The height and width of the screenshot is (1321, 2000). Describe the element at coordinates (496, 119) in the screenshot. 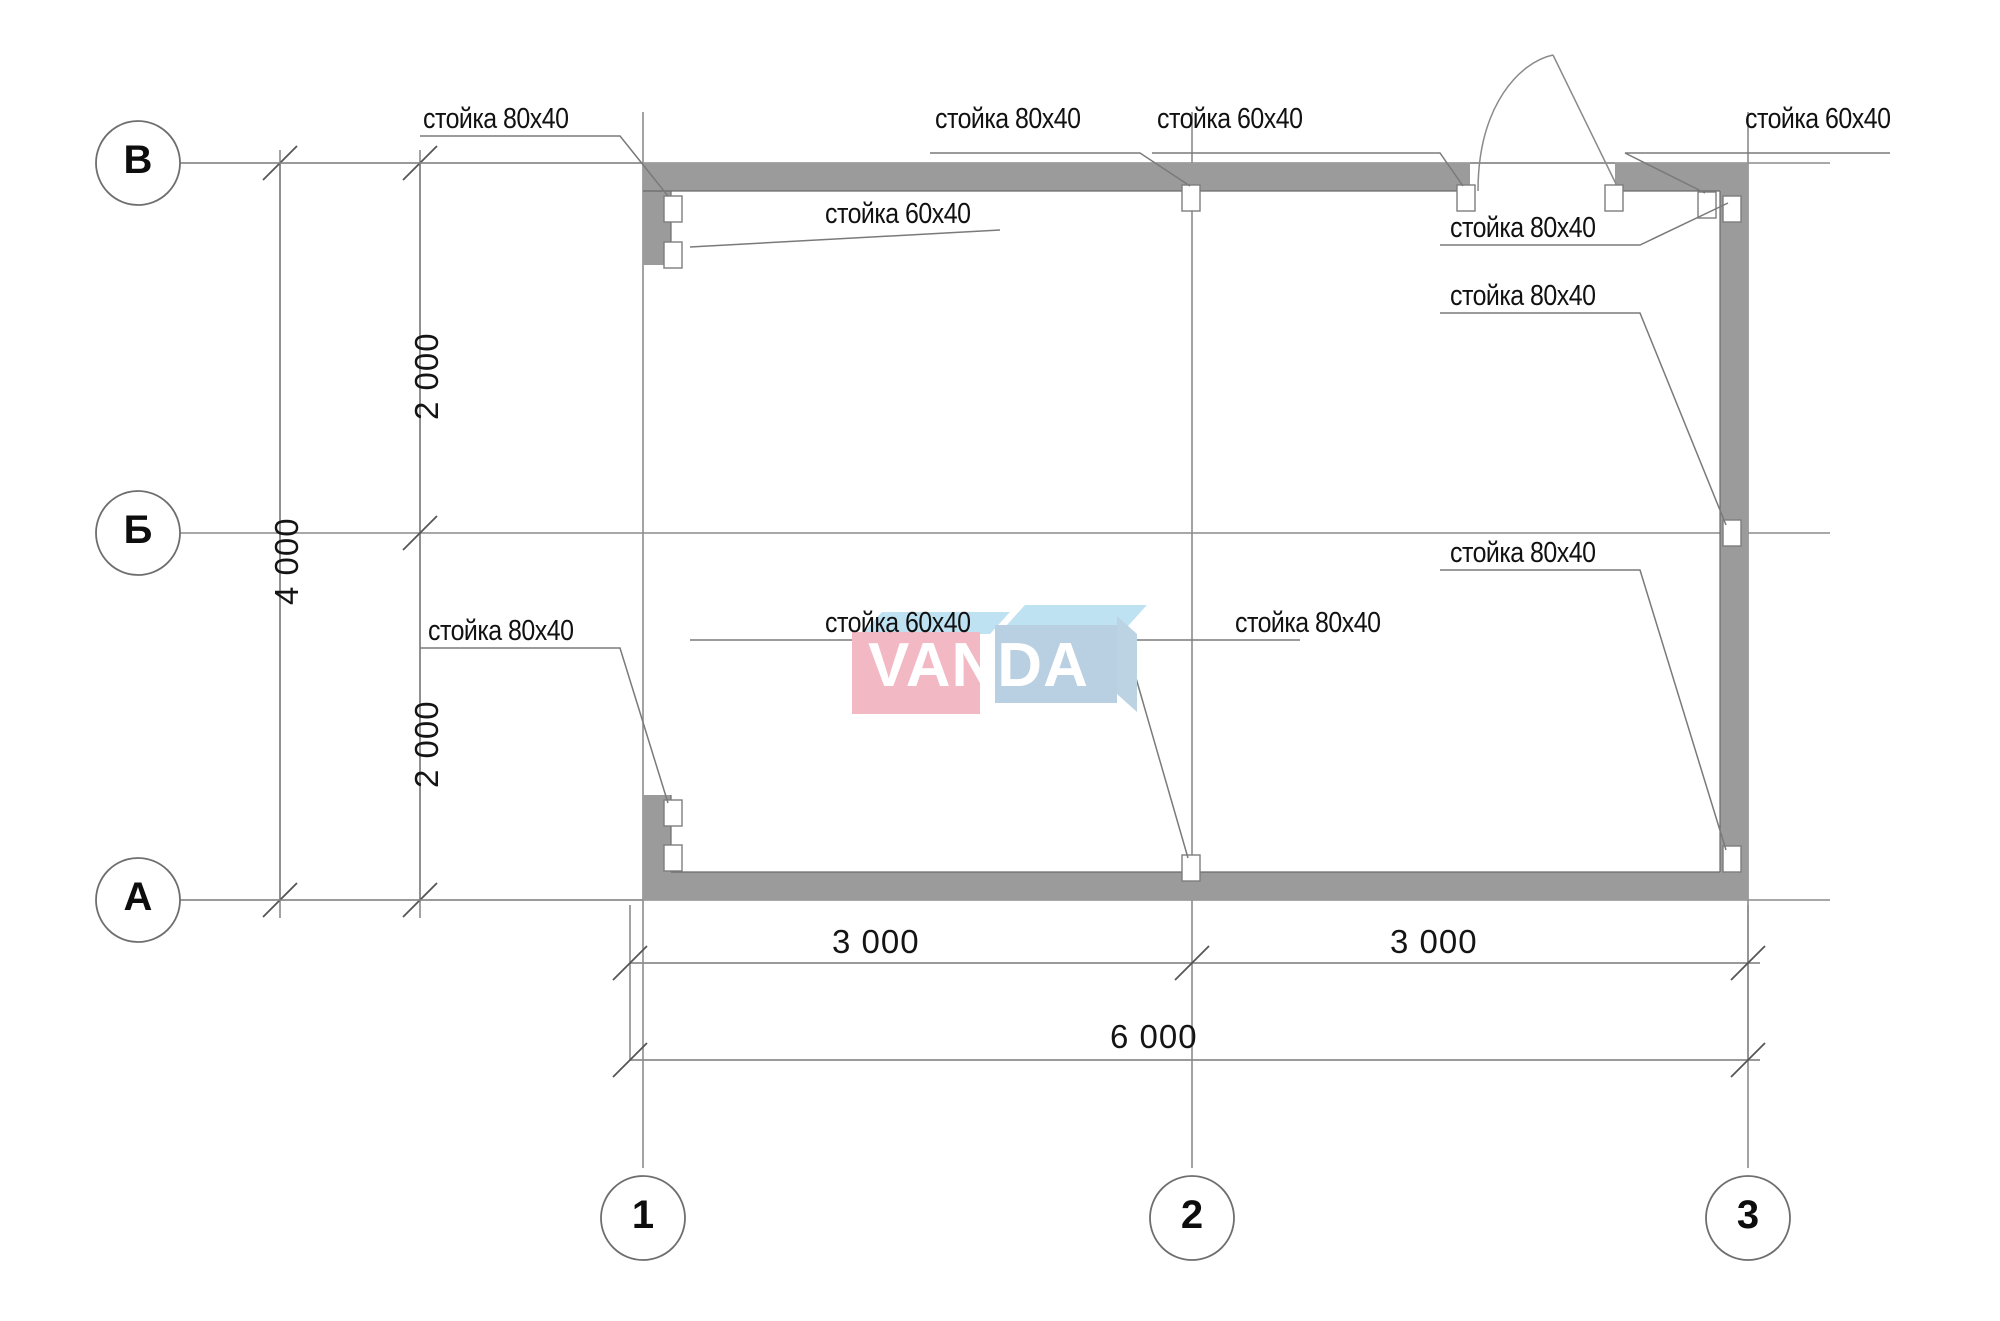

I see `annotation-post-1: стойка 80x40` at that location.